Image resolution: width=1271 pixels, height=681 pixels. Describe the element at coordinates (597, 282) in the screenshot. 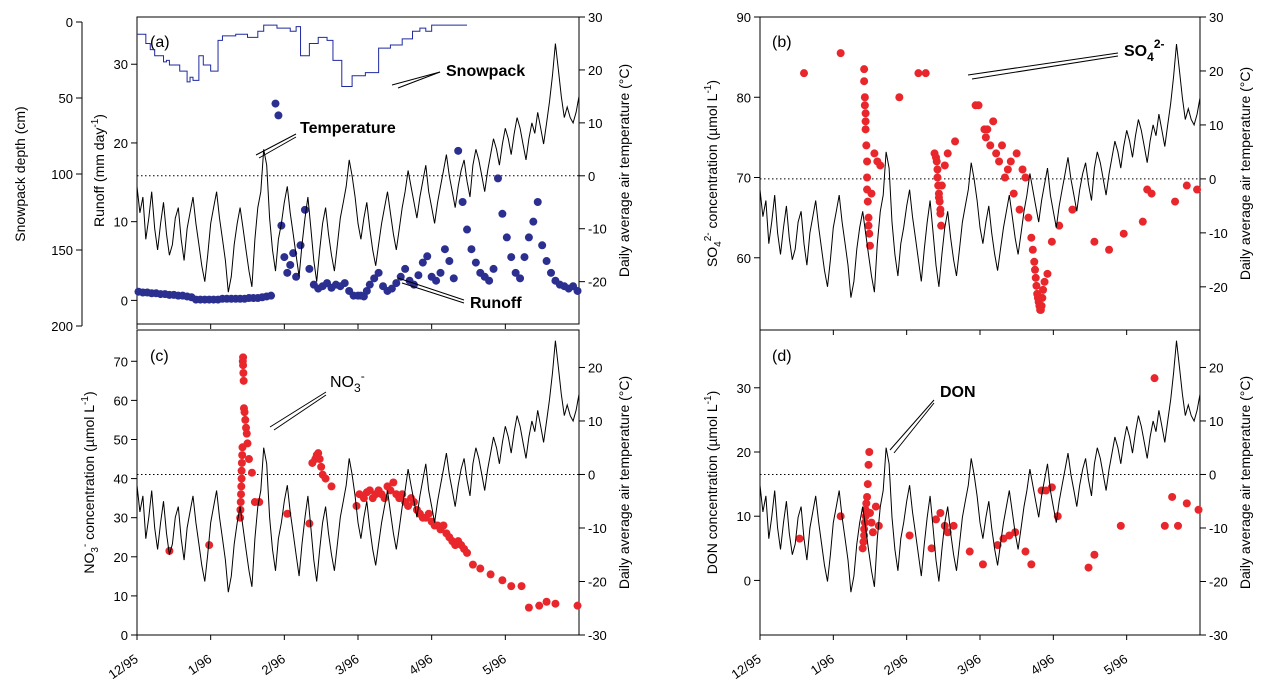

I see `right-tick-label: -20` at that location.